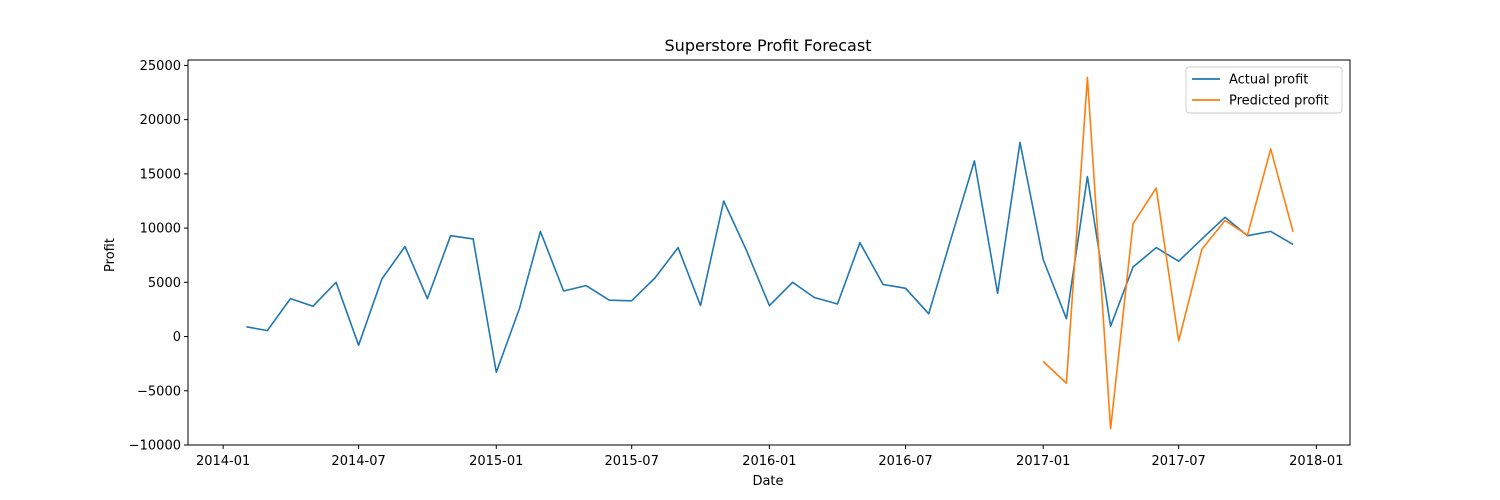 Image resolution: width=1500 pixels, height=500 pixels. I want to click on y-axis-label: Profit, so click(110, 255).